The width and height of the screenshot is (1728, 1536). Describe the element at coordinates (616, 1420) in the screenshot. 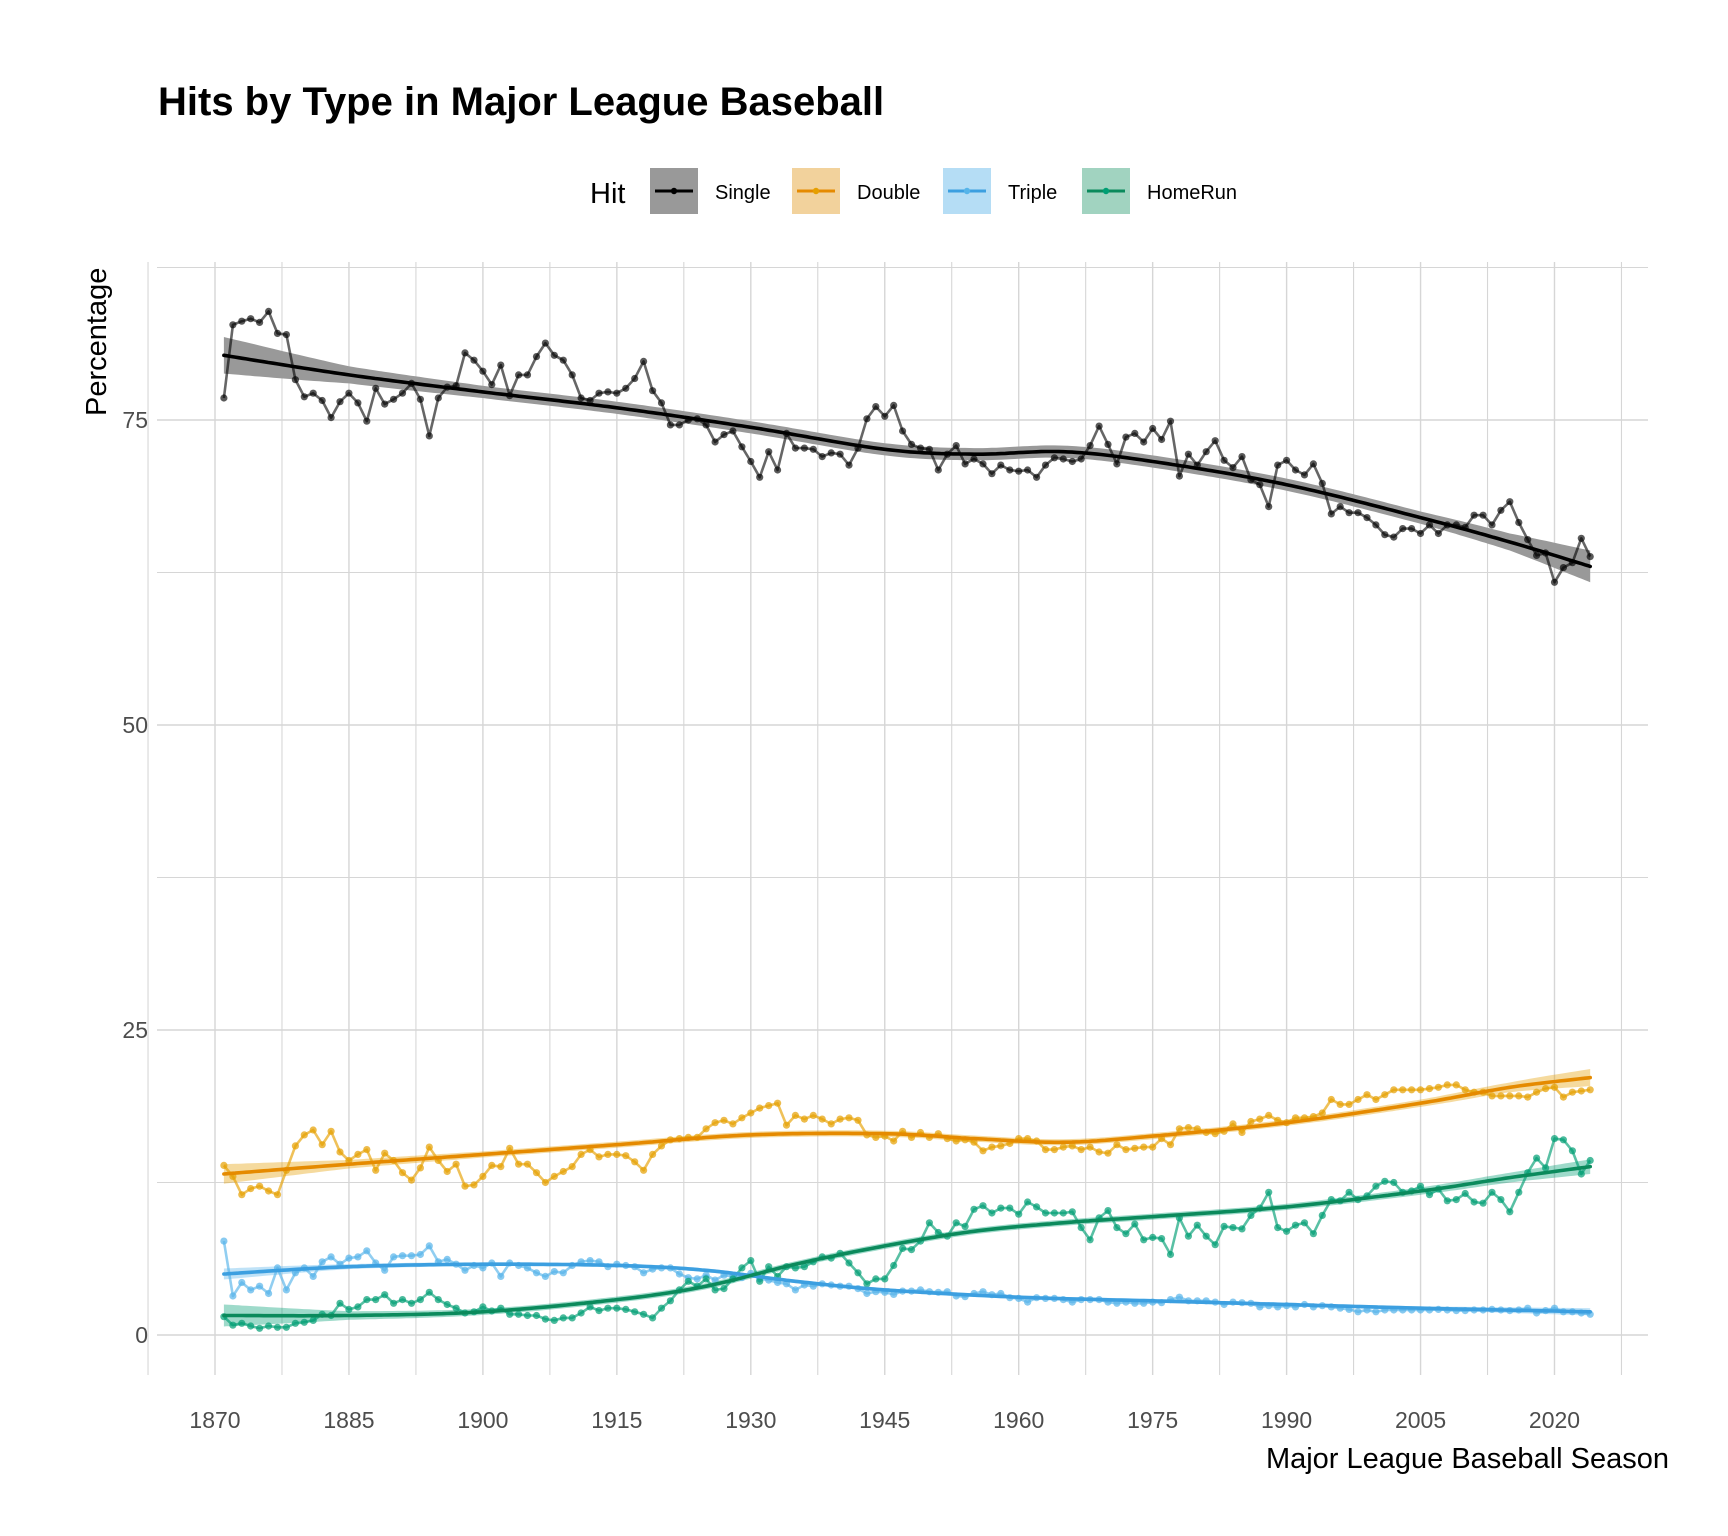

I see `x-tick-label: 1915` at that location.